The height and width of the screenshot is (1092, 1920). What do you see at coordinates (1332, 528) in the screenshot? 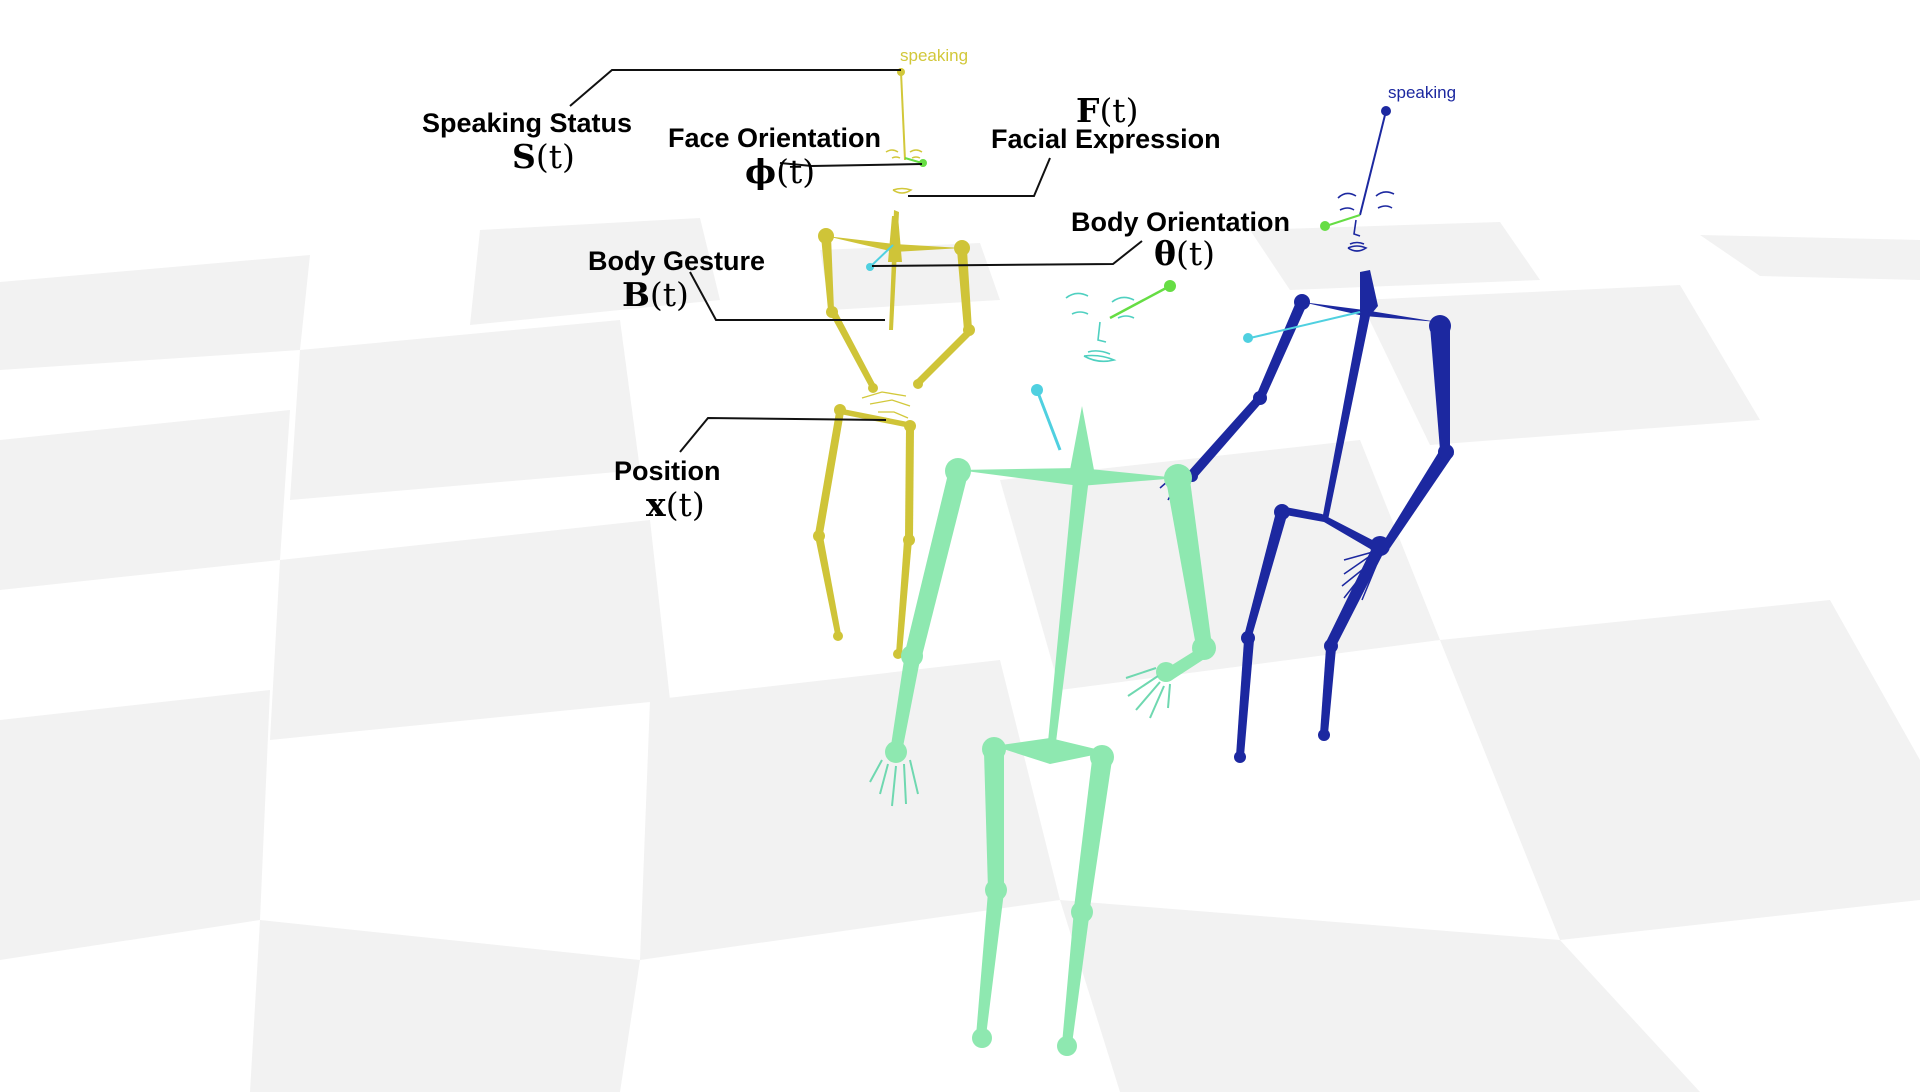
I see `blue-pelvis` at bounding box center [1332, 528].